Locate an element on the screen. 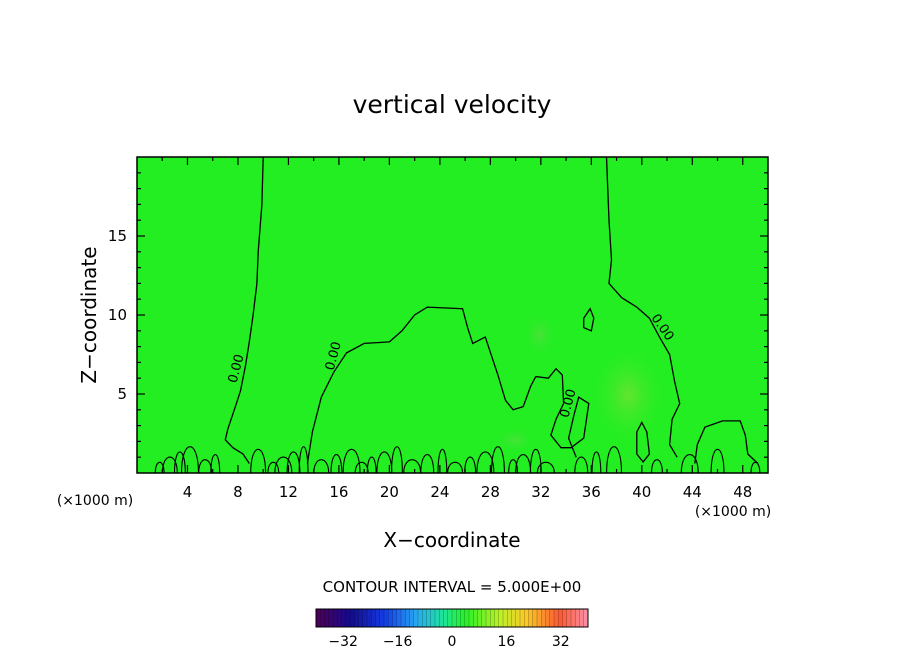  x-tick-label: 44 is located at coordinates (692, 492).